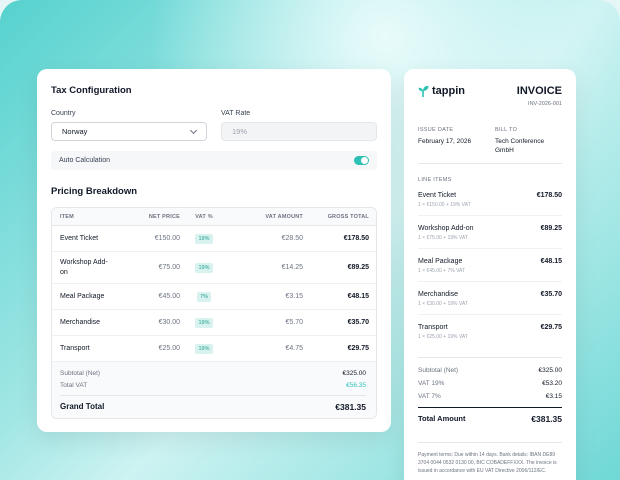 This screenshot has width=620, height=480. I want to click on row-item: Transport, so click(75, 348).